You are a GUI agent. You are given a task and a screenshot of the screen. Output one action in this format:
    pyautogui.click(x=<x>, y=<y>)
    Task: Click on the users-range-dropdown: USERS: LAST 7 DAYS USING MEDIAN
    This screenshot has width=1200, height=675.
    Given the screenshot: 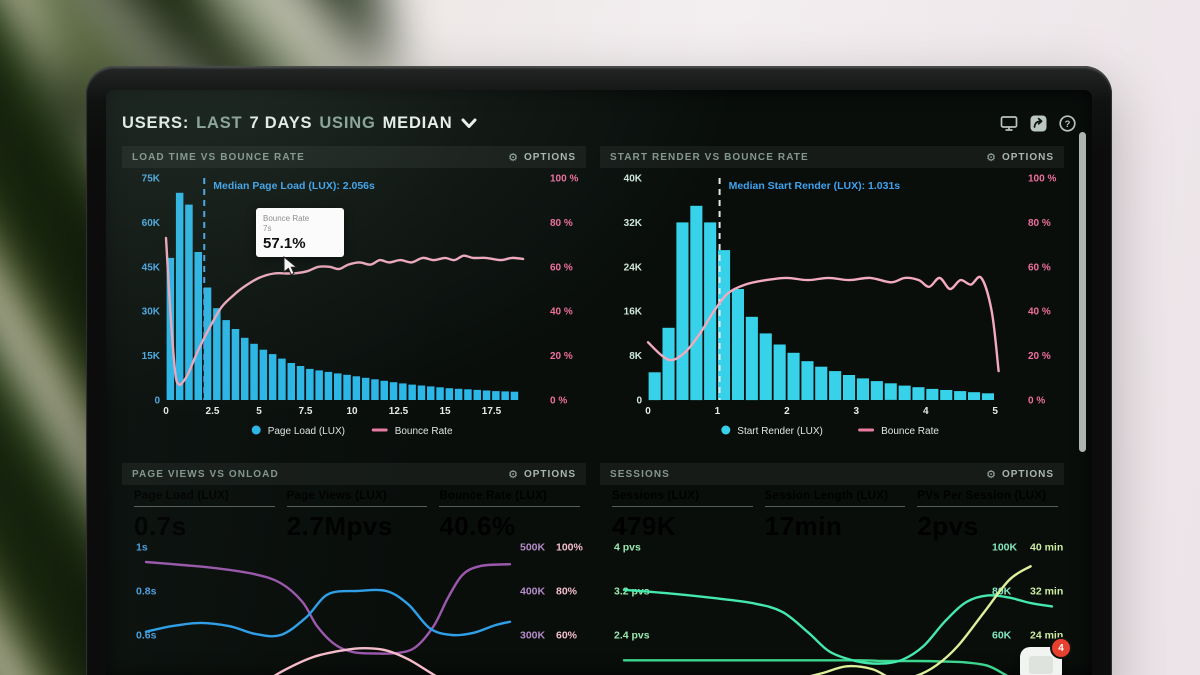 What is the action you would take?
    pyautogui.click(x=299, y=123)
    